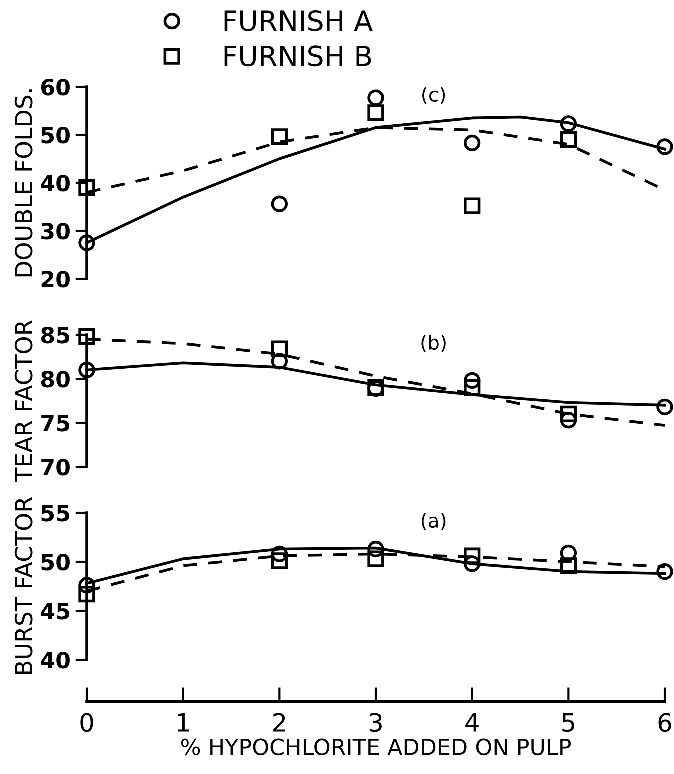 The image size is (674, 774). Describe the element at coordinates (23, 183) in the screenshot. I see `y-axis-title: DOUBLE FOLDS.` at that location.